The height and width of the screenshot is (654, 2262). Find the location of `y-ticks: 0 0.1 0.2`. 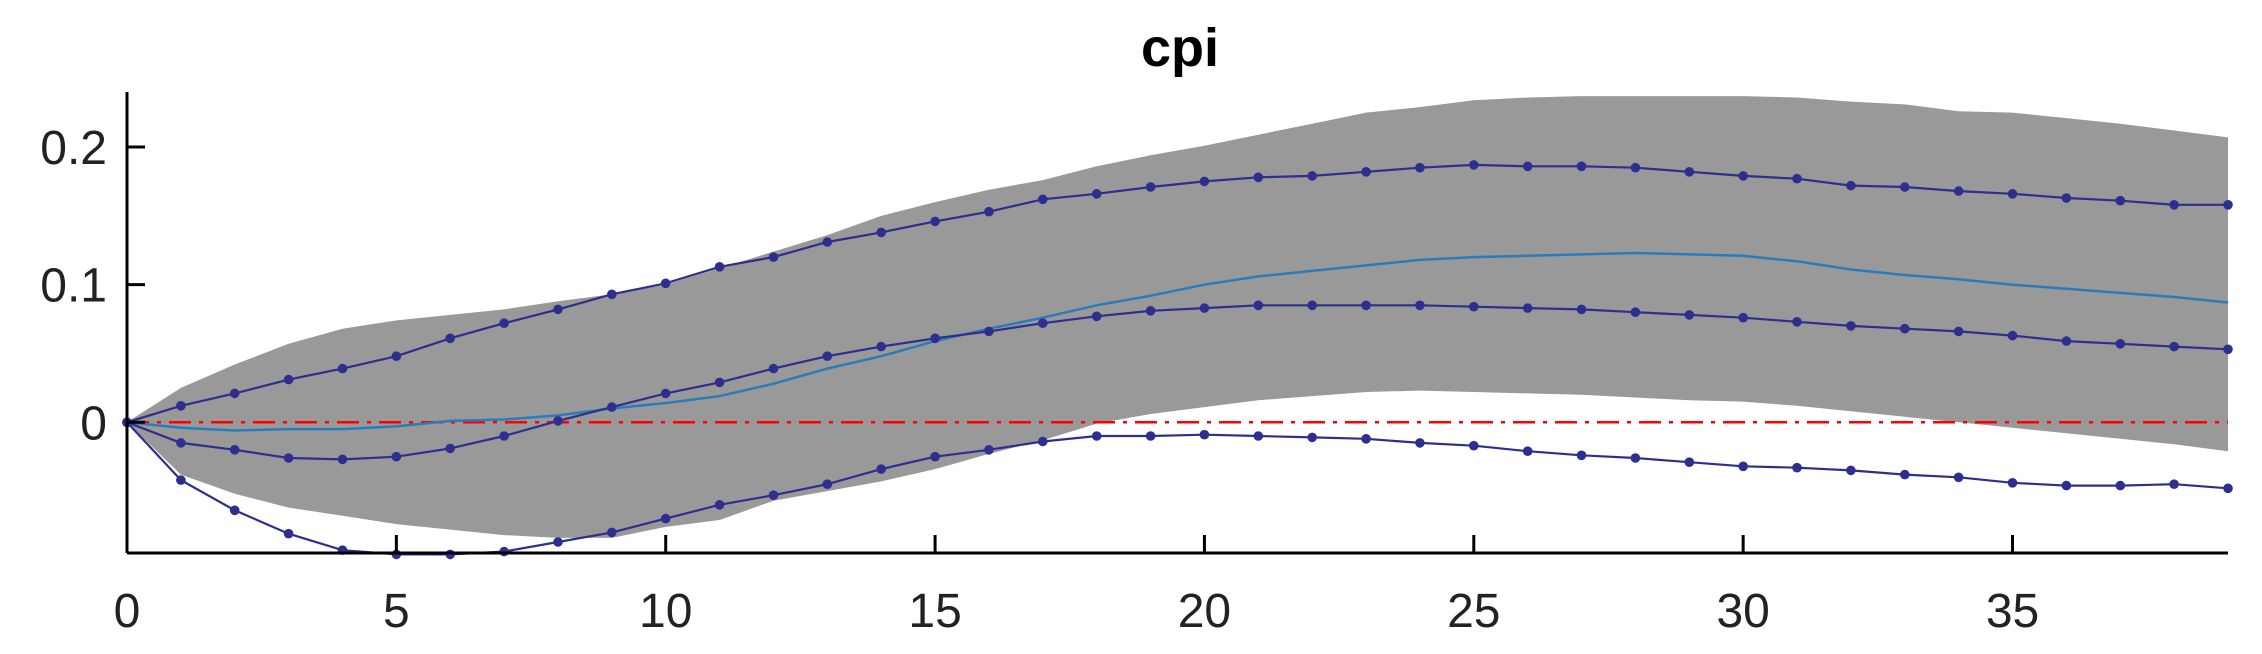

y-ticks: 0 0.1 0.2 is located at coordinates (92, 286).